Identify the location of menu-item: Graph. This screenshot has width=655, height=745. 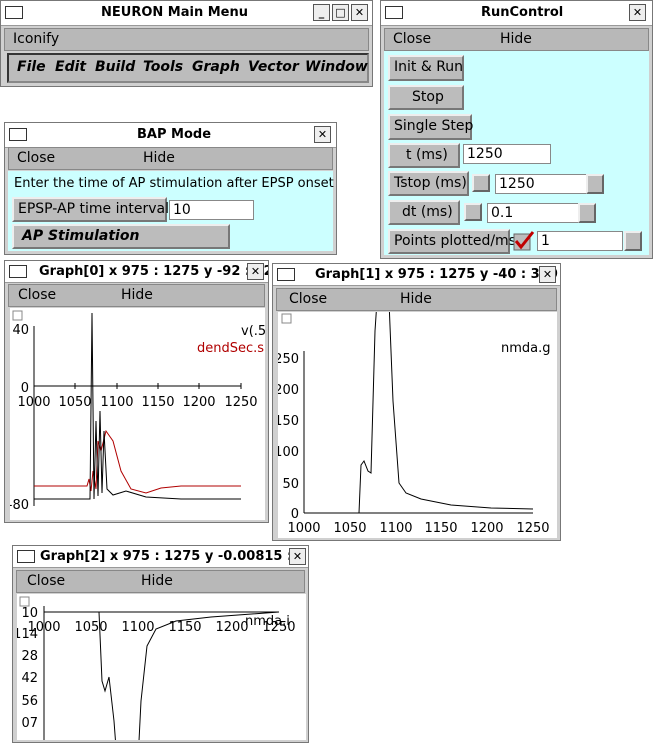
(216, 67).